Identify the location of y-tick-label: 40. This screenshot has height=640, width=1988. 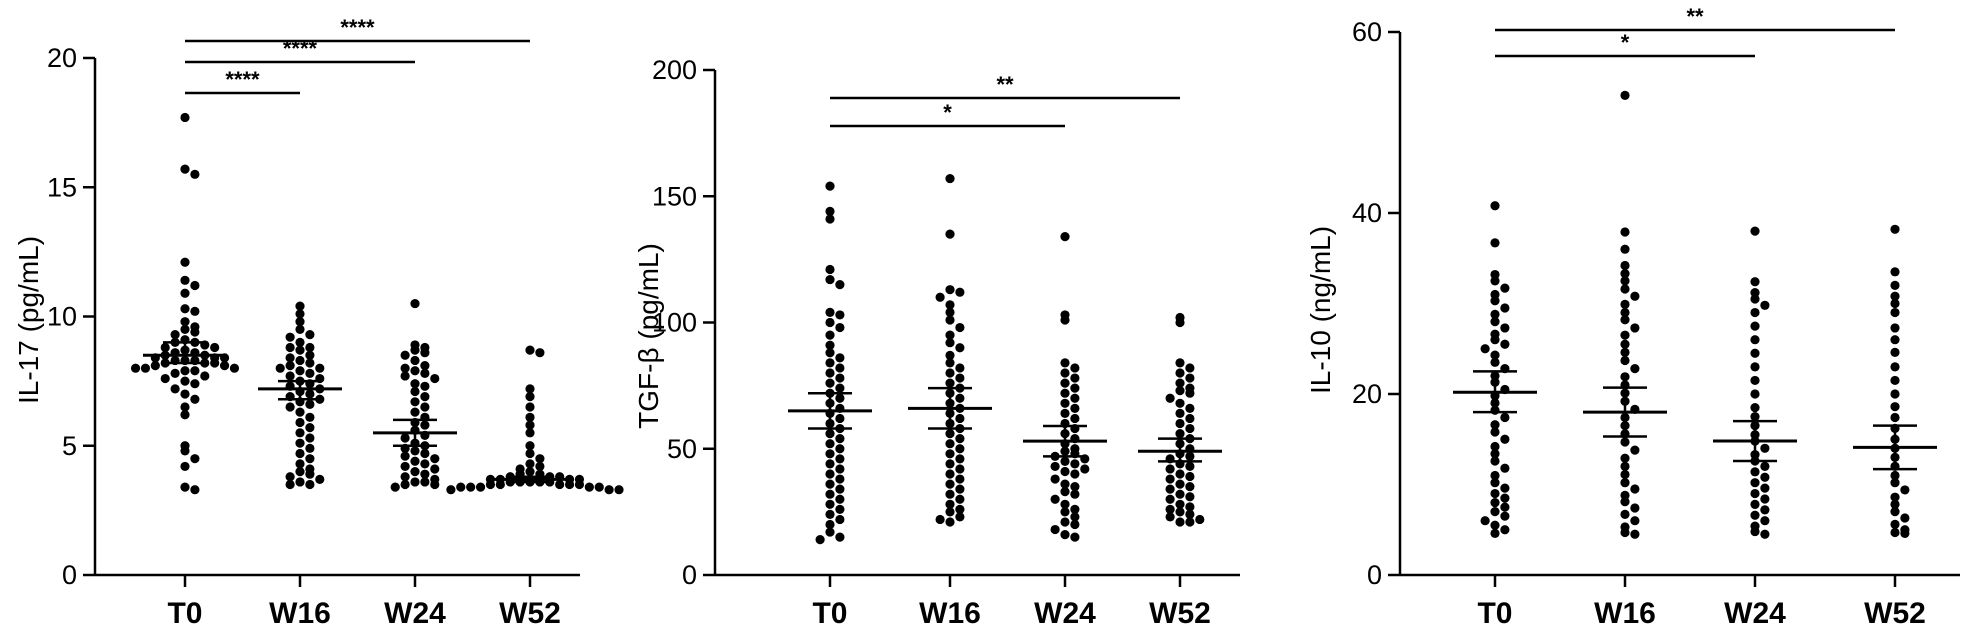
(1367, 213).